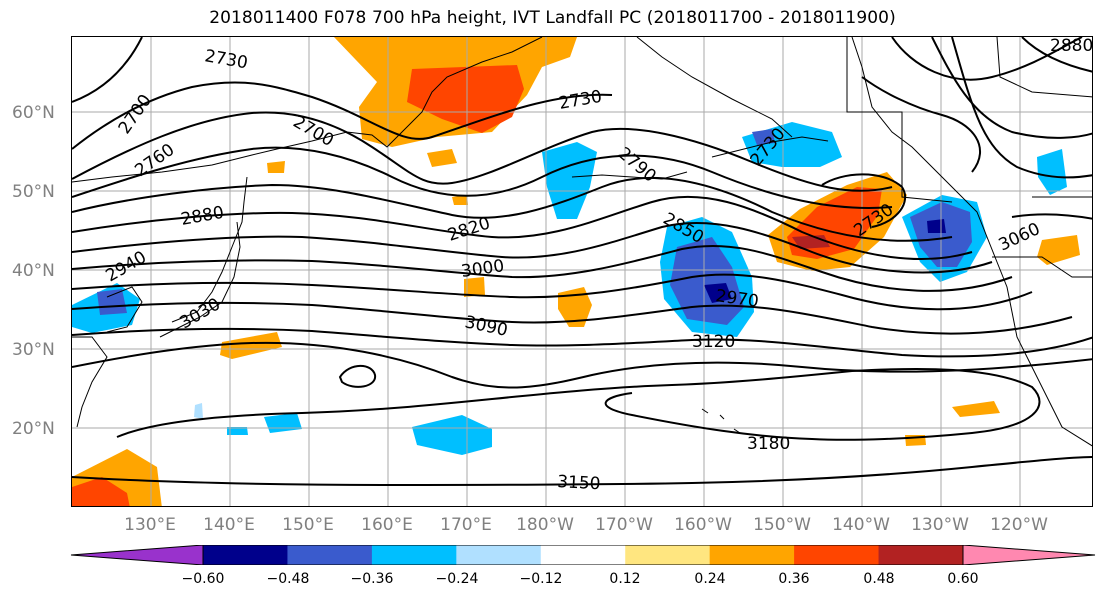  Describe the element at coordinates (203, 579) in the screenshot. I see `colorbar-tick-label: −0.60` at that location.